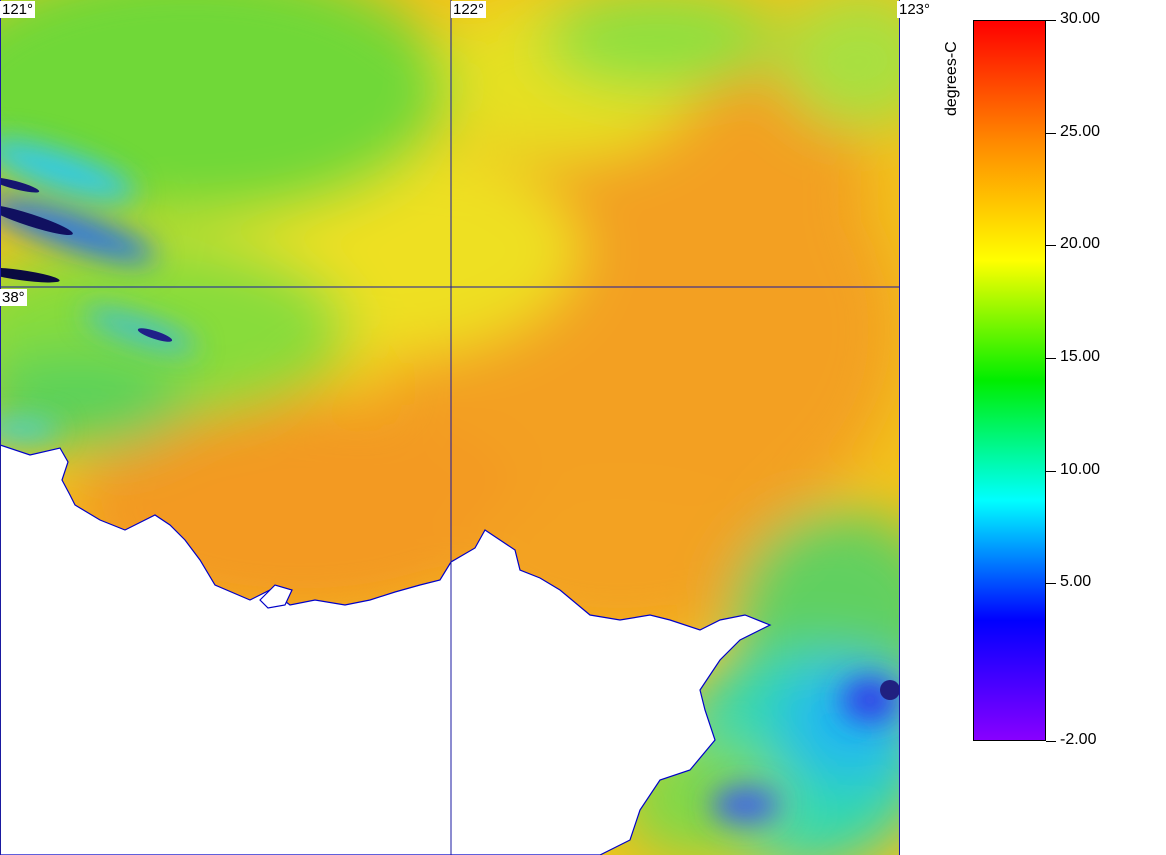  I want to click on lon-label-123: 123°, so click(915, 9).